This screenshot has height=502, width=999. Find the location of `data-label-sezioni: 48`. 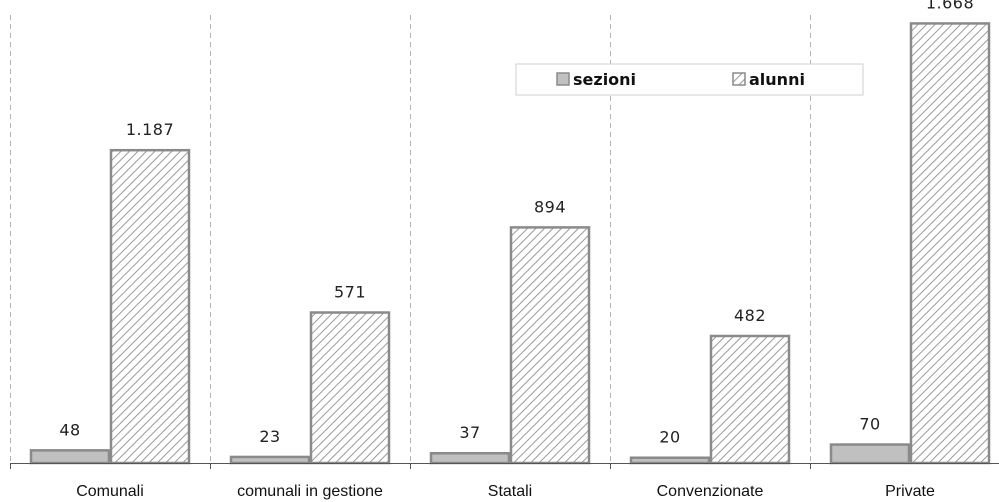

data-label-sezioni: 48 is located at coordinates (69, 429).